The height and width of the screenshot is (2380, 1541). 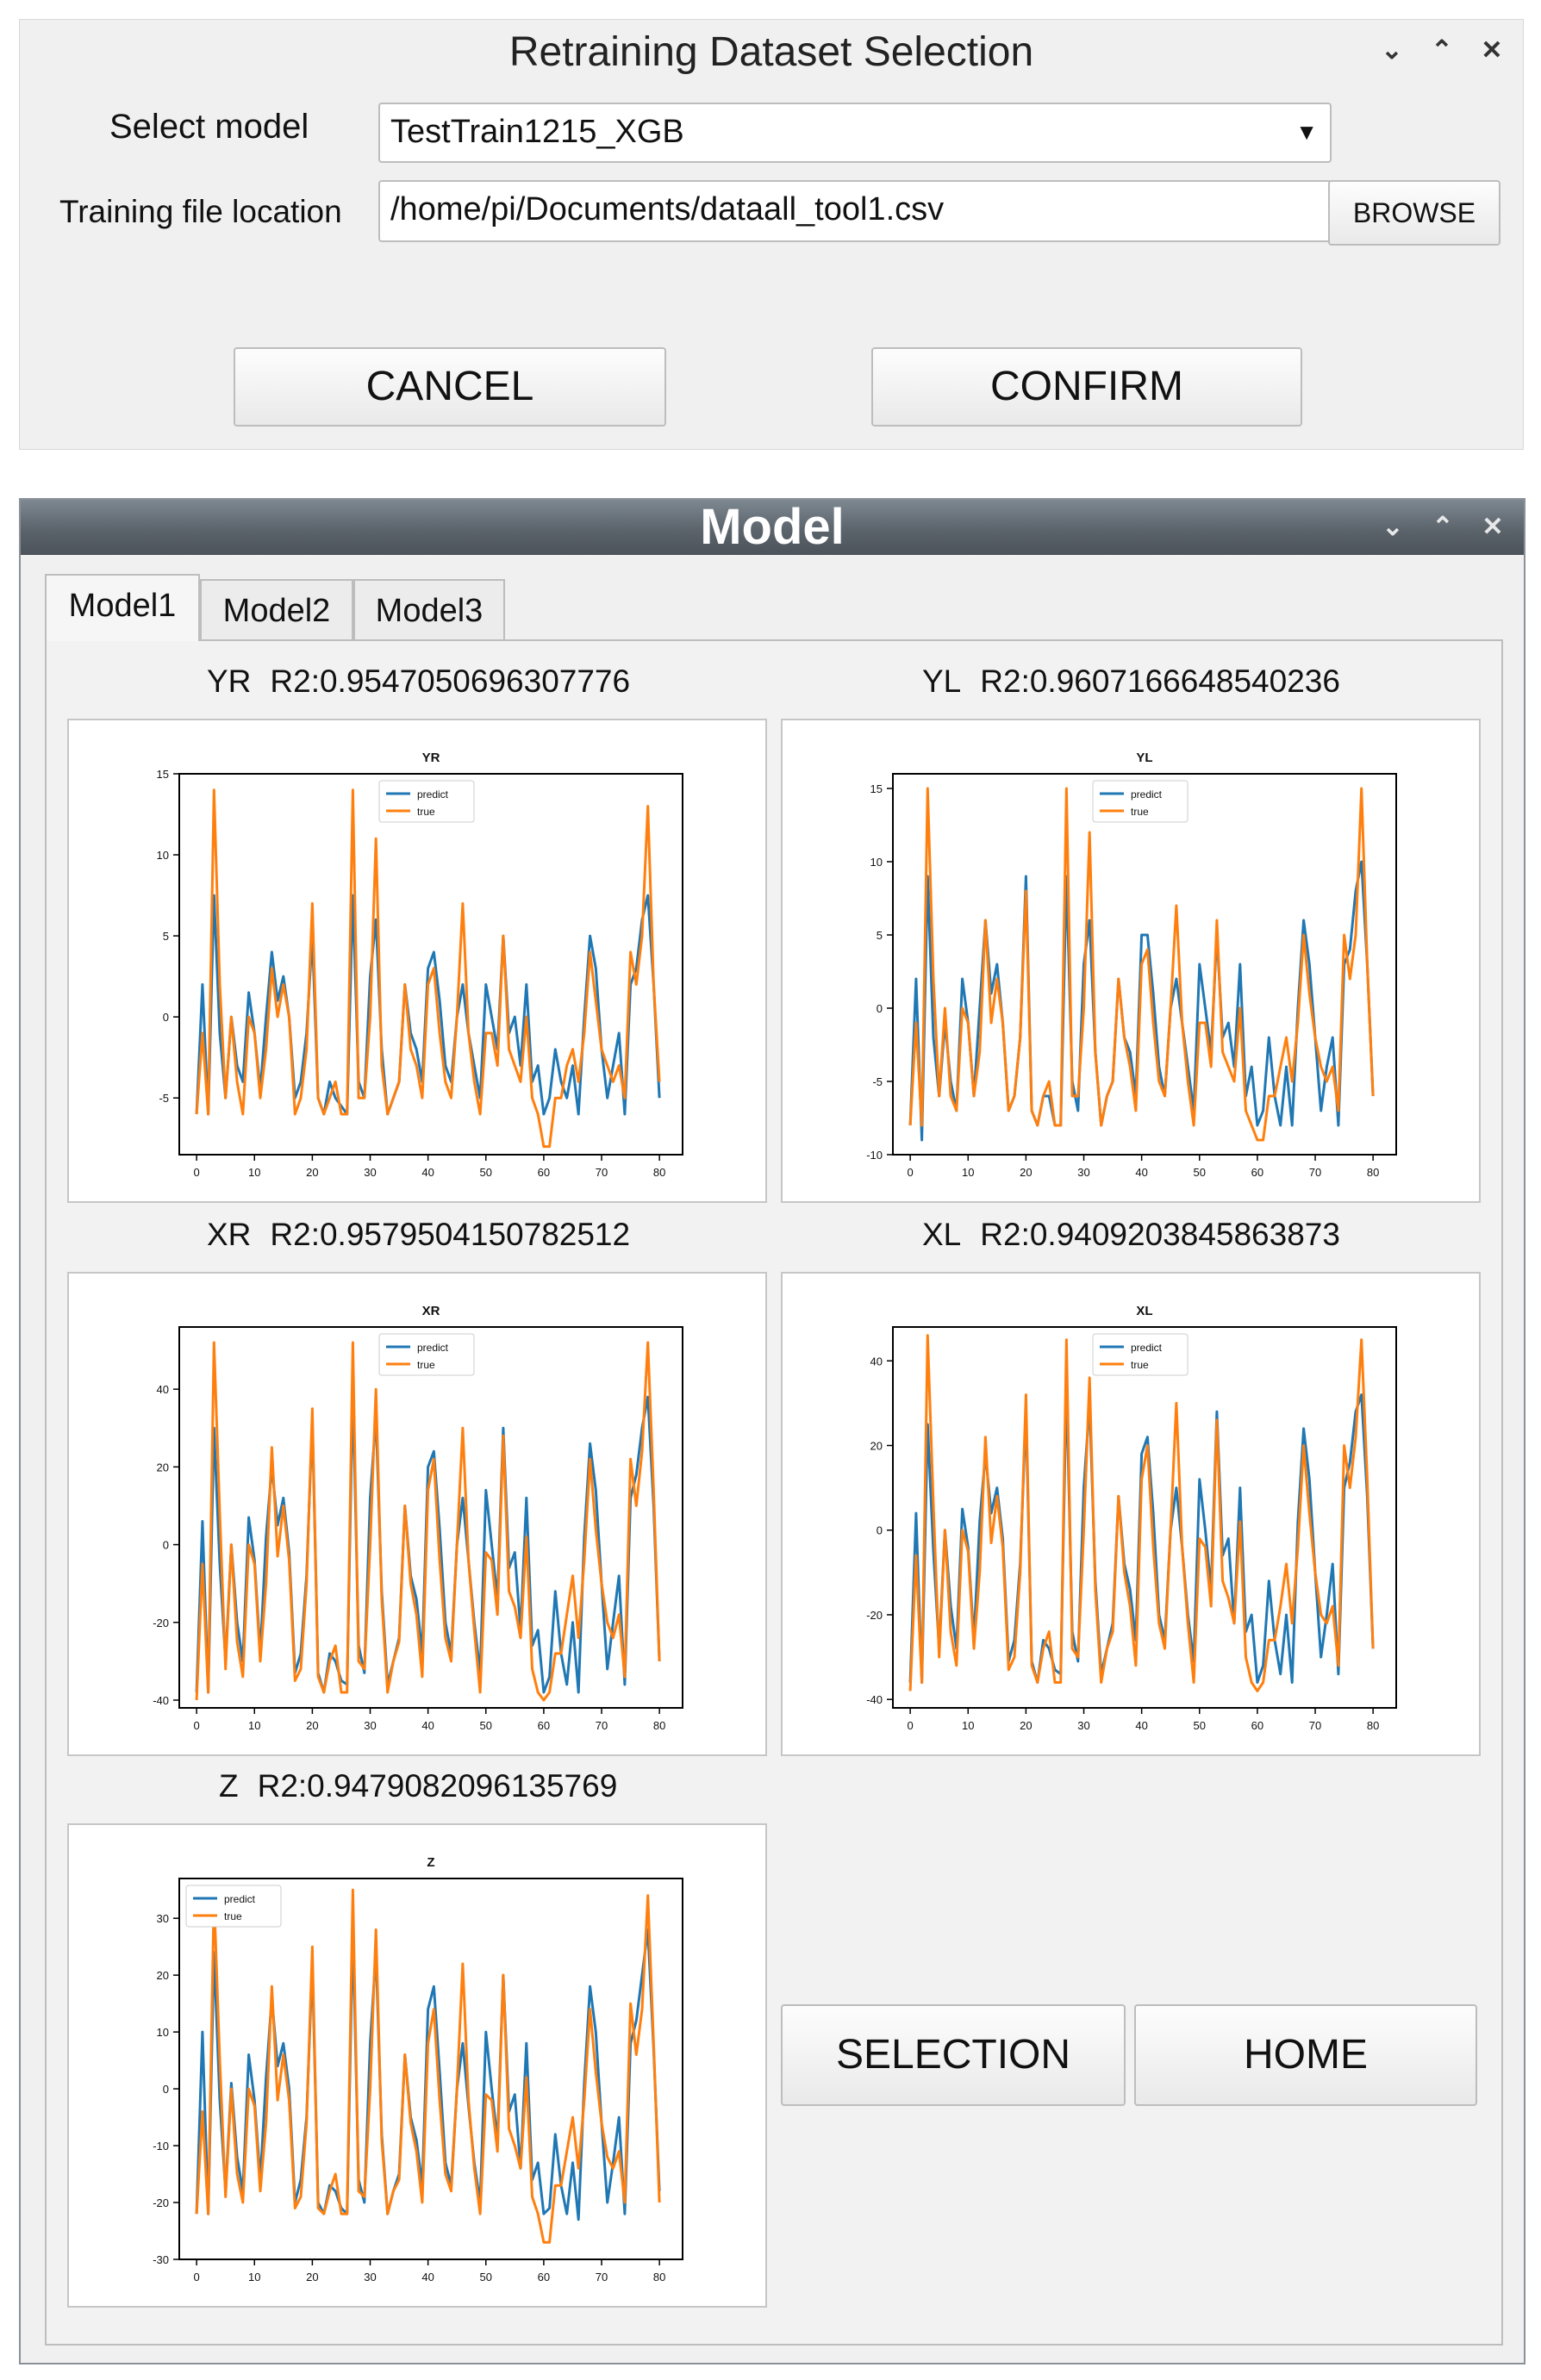 What do you see at coordinates (771, 52) in the screenshot?
I see `dialog-title: Retraining Dataset Selection` at bounding box center [771, 52].